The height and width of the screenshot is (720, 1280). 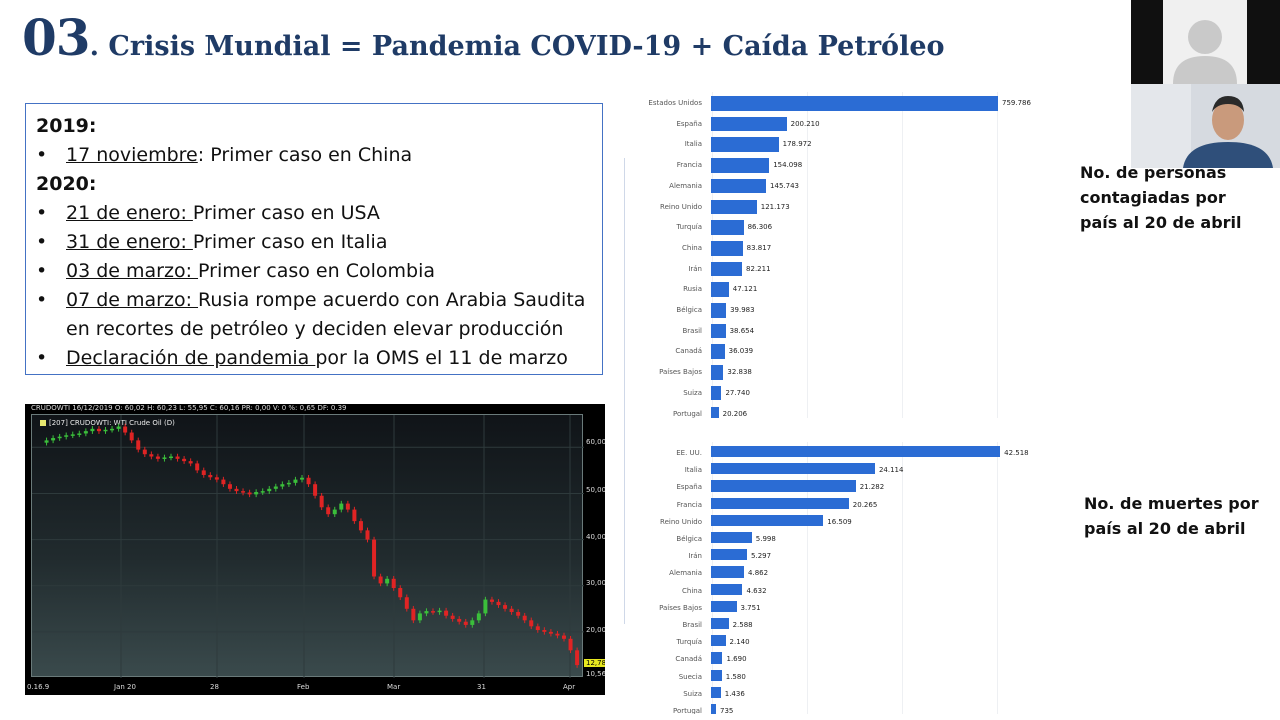 I want to click on avatar-placeholder-icon, so click(x=1205, y=52).